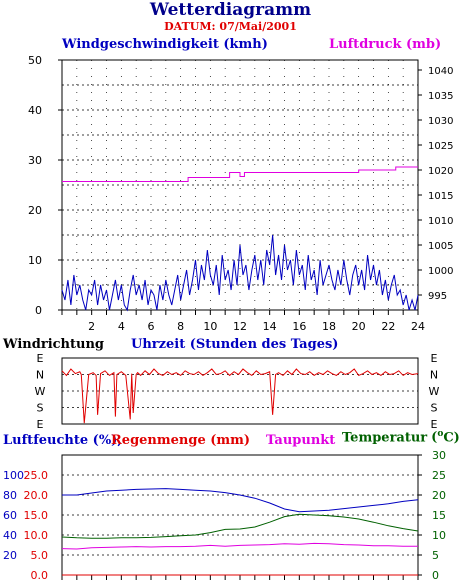 This screenshot has height=585, width=461. Describe the element at coordinates (240, 396) in the screenshot. I see `series-direction` at that location.